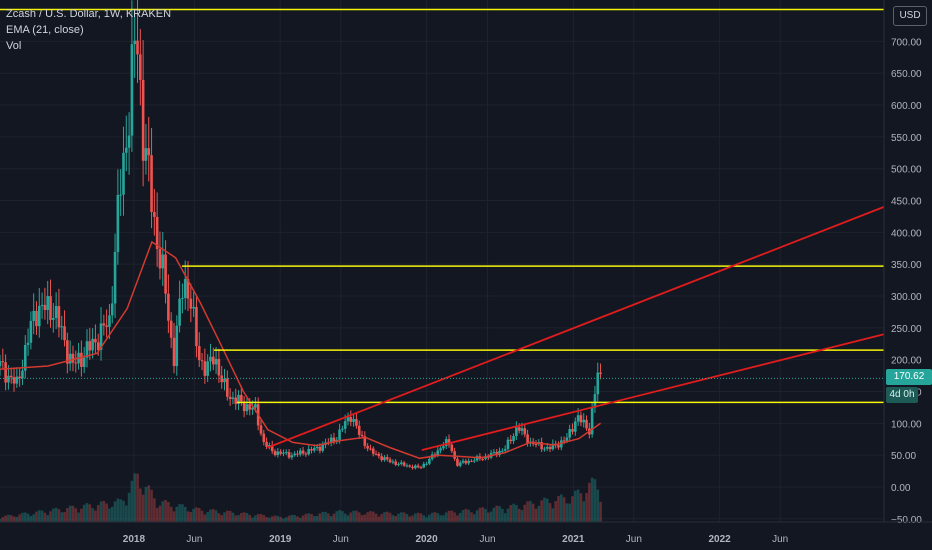 Image resolution: width=932 pixels, height=550 pixels. Describe the element at coordinates (906, 138) in the screenshot. I see `price-tick-label: 550.00` at that location.